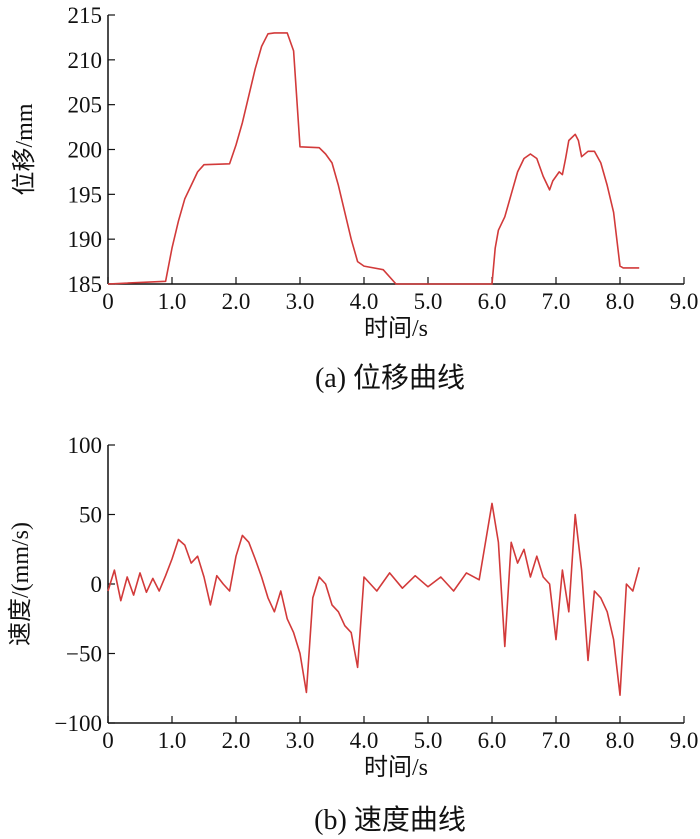  I want to click on y-tick-label: −50, so click(84, 654).